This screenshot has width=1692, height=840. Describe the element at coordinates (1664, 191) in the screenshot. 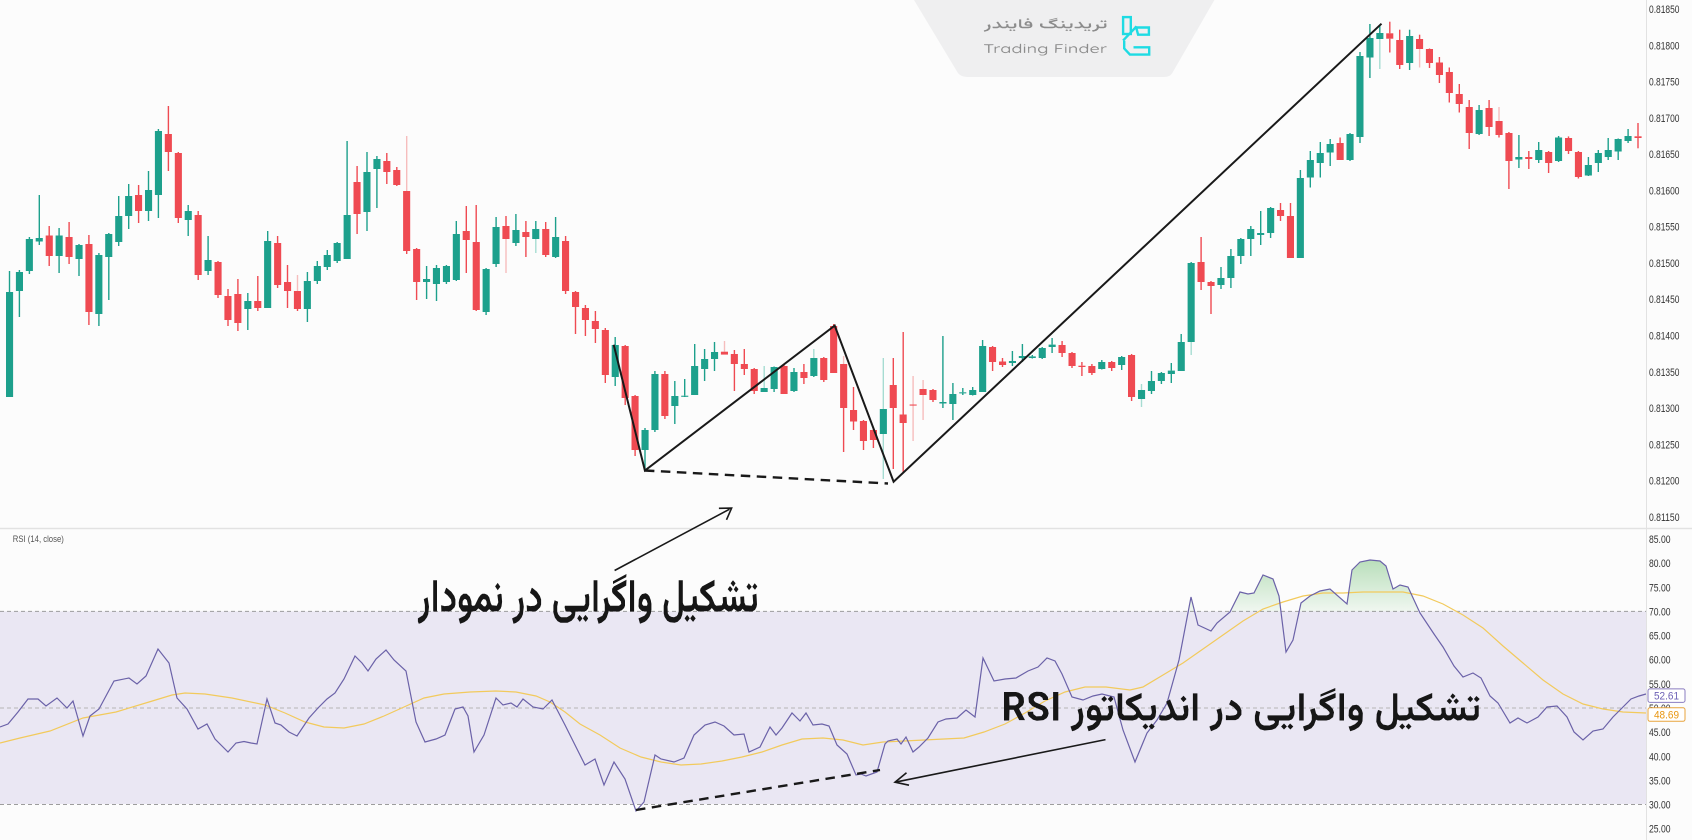

I see `svg-text: 0.81600` at that location.